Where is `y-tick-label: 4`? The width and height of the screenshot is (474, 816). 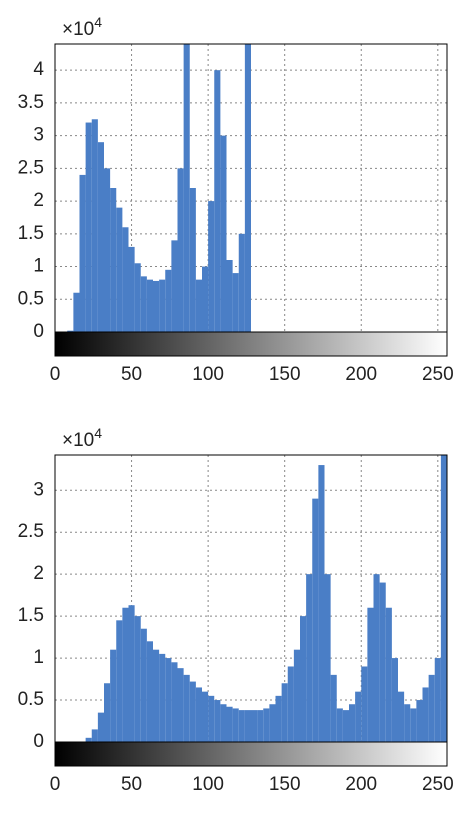
y-tick-label: 4 is located at coordinates (38, 69).